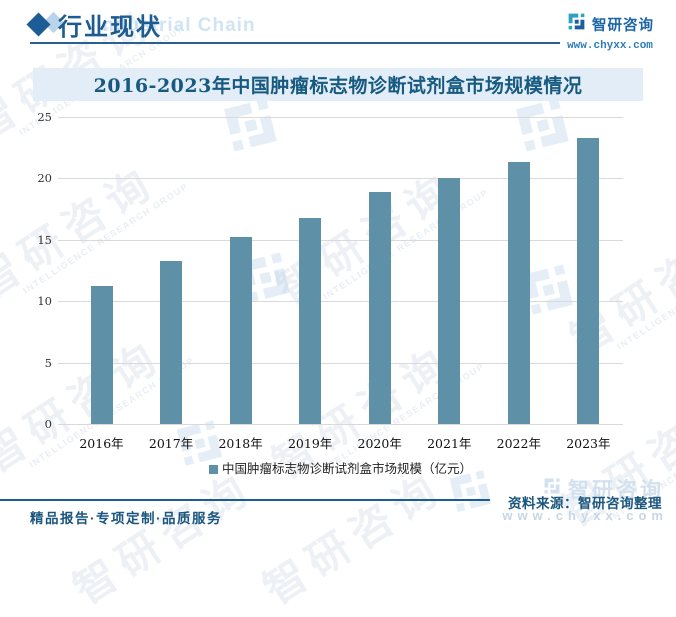 This screenshot has width=676, height=617. I want to click on header-background-text: Industrial Chain, so click(176, 25).